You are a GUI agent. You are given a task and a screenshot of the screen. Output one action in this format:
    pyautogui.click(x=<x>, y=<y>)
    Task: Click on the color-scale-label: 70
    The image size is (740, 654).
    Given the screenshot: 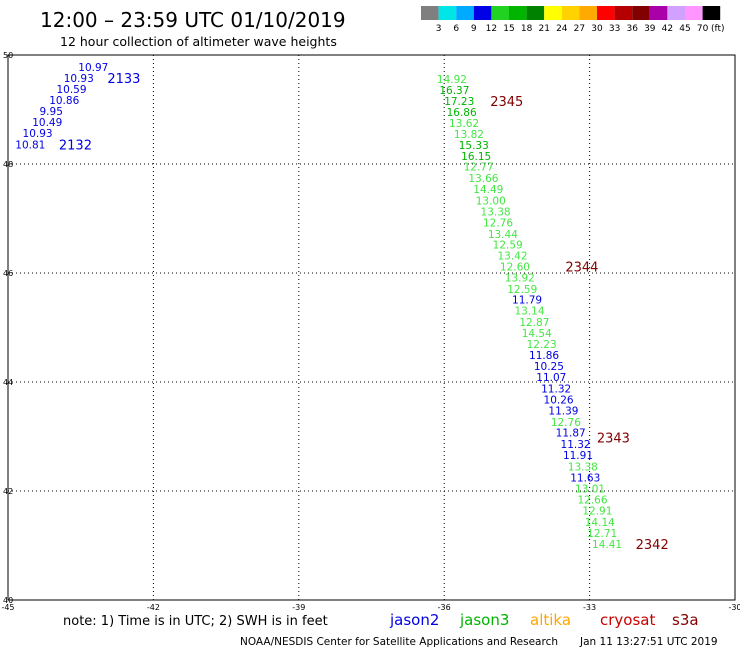 What is the action you would take?
    pyautogui.click(x=703, y=29)
    